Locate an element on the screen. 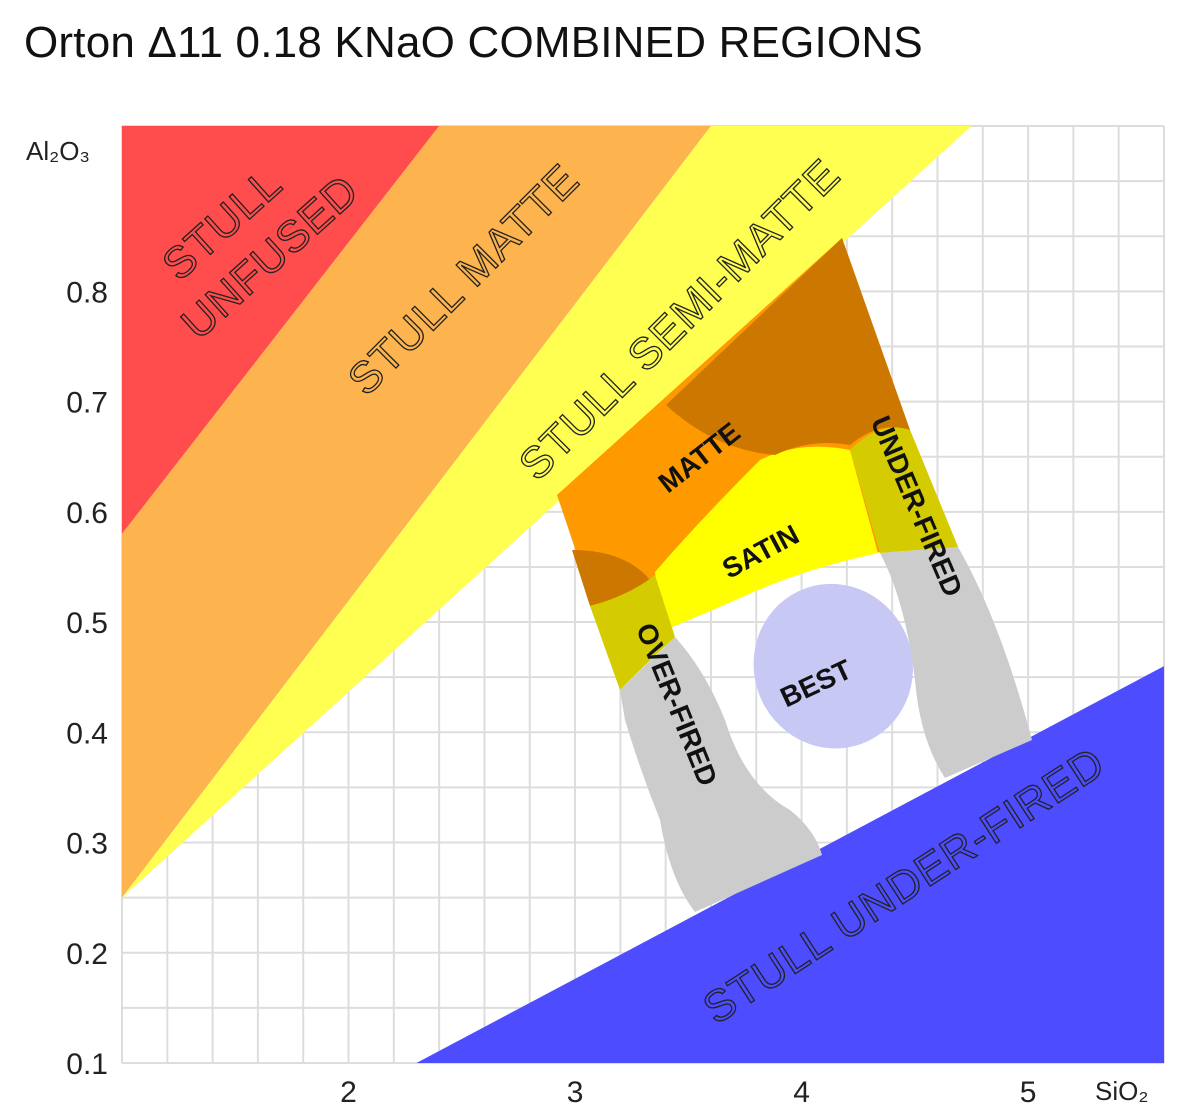 The width and height of the screenshot is (1200, 1119). y-tick-label: 0.7 is located at coordinates (87, 403).